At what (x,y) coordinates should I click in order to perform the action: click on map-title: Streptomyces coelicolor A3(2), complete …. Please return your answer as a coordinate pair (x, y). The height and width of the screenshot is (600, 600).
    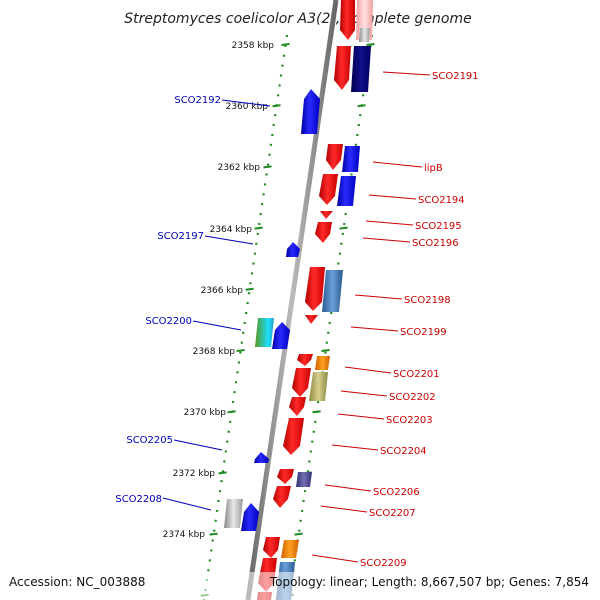
    Looking at the image, I should click on (298, 19).